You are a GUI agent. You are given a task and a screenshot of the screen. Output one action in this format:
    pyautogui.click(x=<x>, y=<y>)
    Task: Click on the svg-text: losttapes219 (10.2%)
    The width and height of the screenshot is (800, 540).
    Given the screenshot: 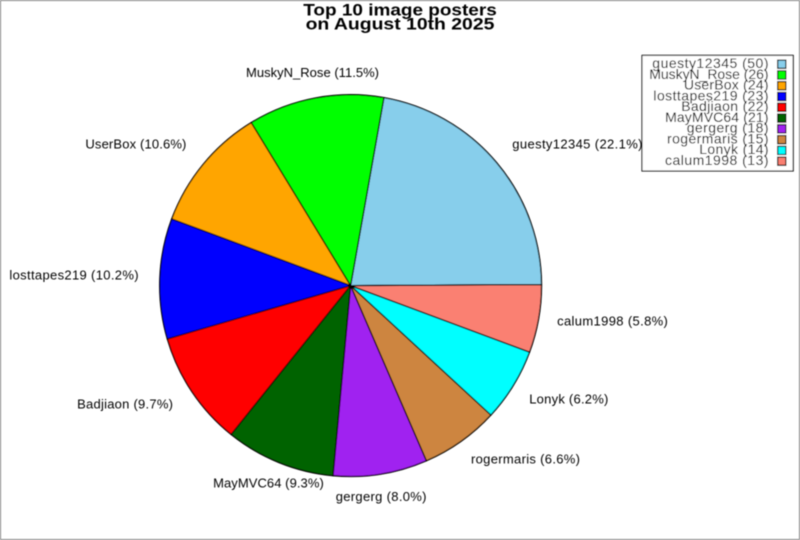 What is the action you would take?
    pyautogui.click(x=73, y=275)
    